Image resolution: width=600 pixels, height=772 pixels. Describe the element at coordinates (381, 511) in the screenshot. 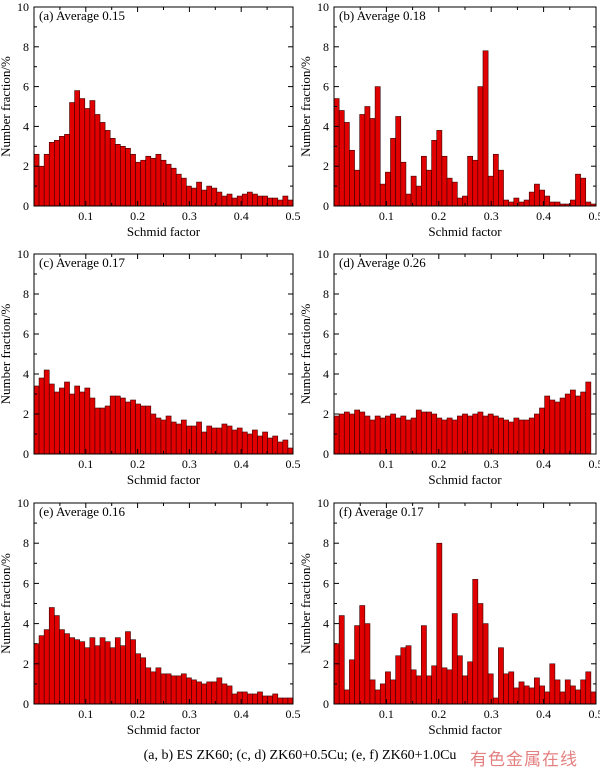

I see `panel-title: (f) Average 0.17` at that location.